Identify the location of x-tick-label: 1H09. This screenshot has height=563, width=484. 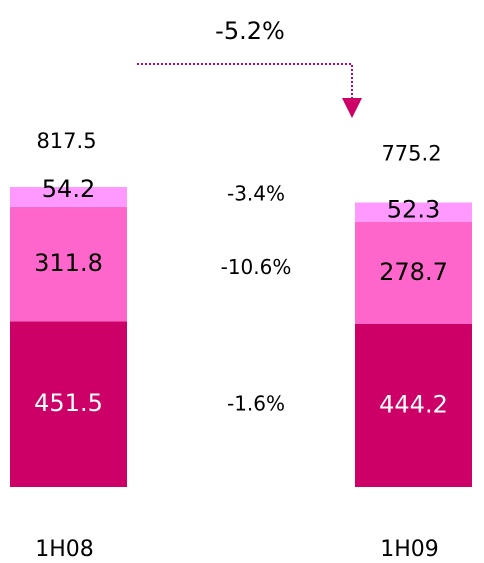
(409, 549).